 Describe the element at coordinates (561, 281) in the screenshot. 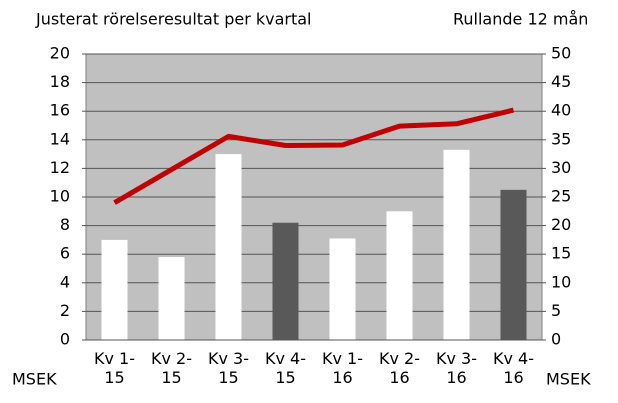

I see `y2-tick-label: 10` at that location.